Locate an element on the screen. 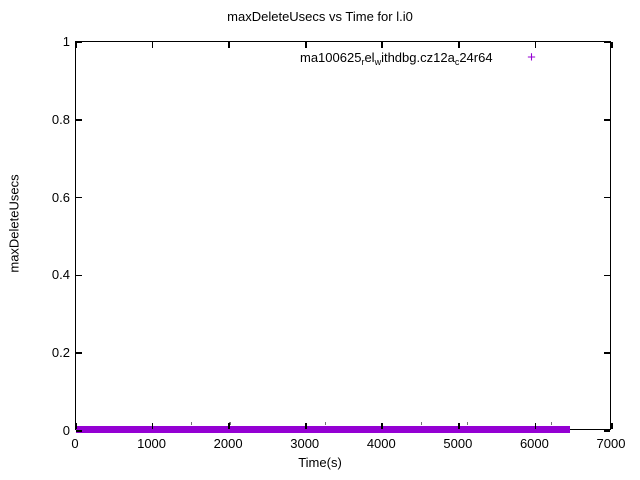  legend-entry-label: ma100625relwithdbg.cz12ac24r64 is located at coordinates (396, 58).